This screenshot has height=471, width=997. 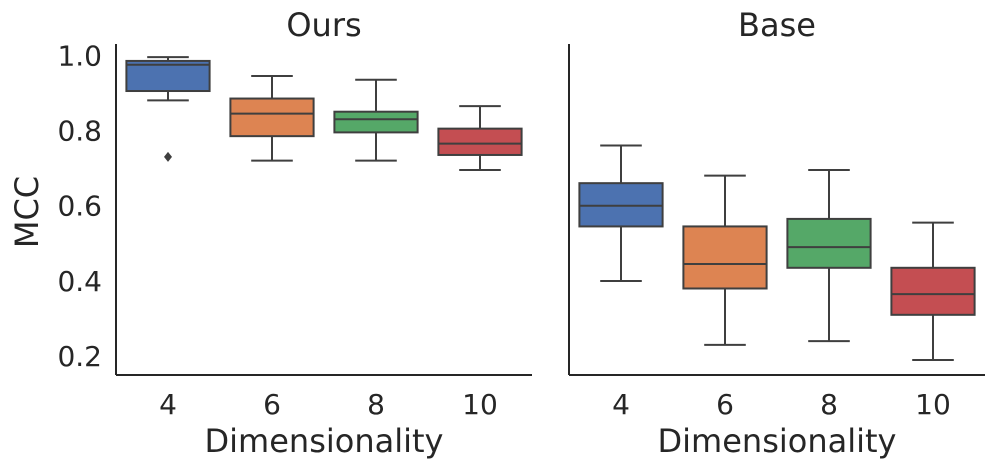 What do you see at coordinates (168, 404) in the screenshot?
I see `x-tick-label-0-0: 4` at bounding box center [168, 404].